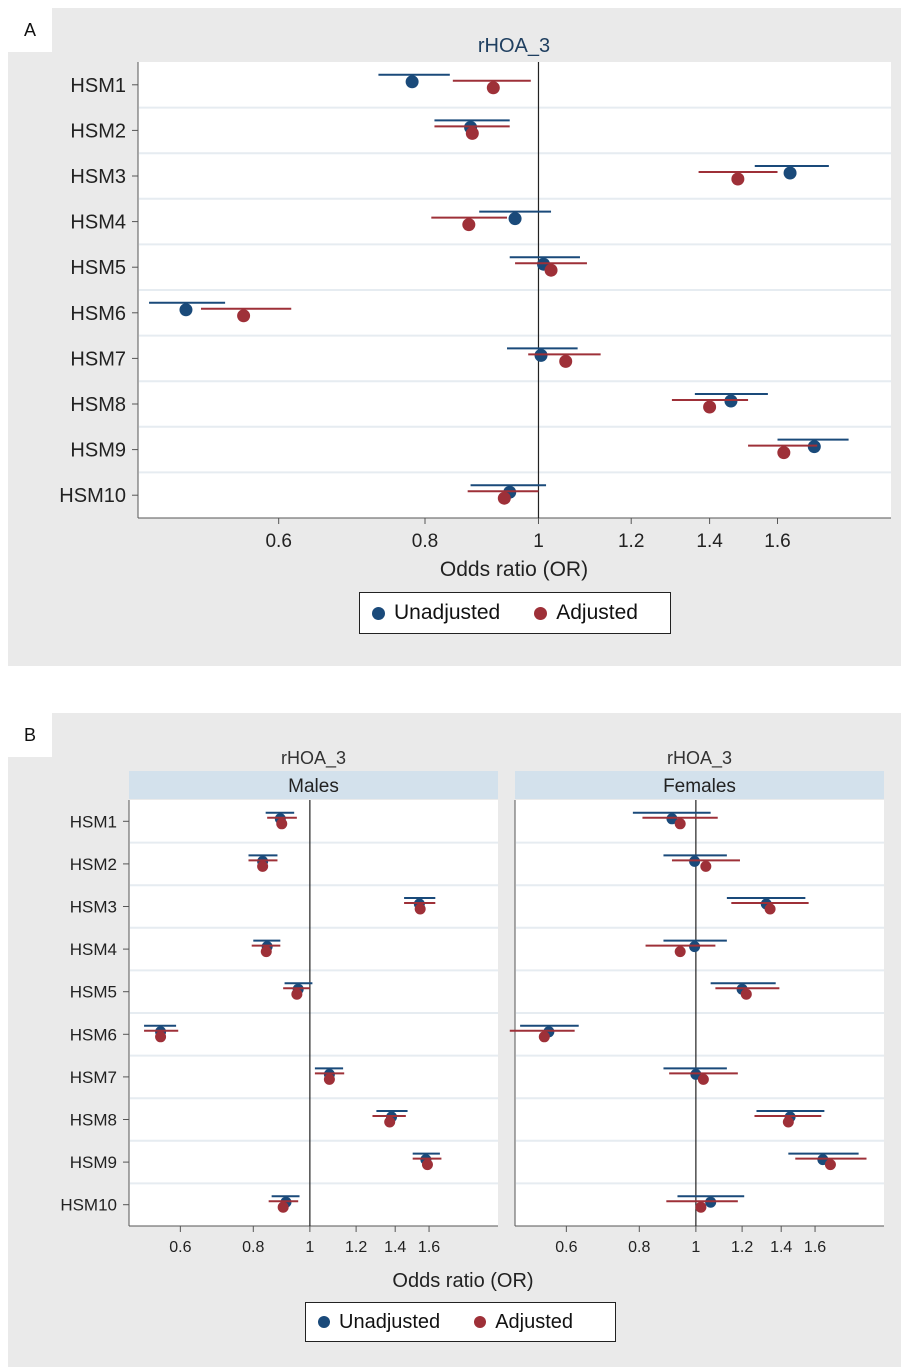 The width and height of the screenshot is (901, 1367). Describe the element at coordinates (395, 1247) in the screenshot. I see `chart-b-males-x-tick-label: 1.4` at that location.